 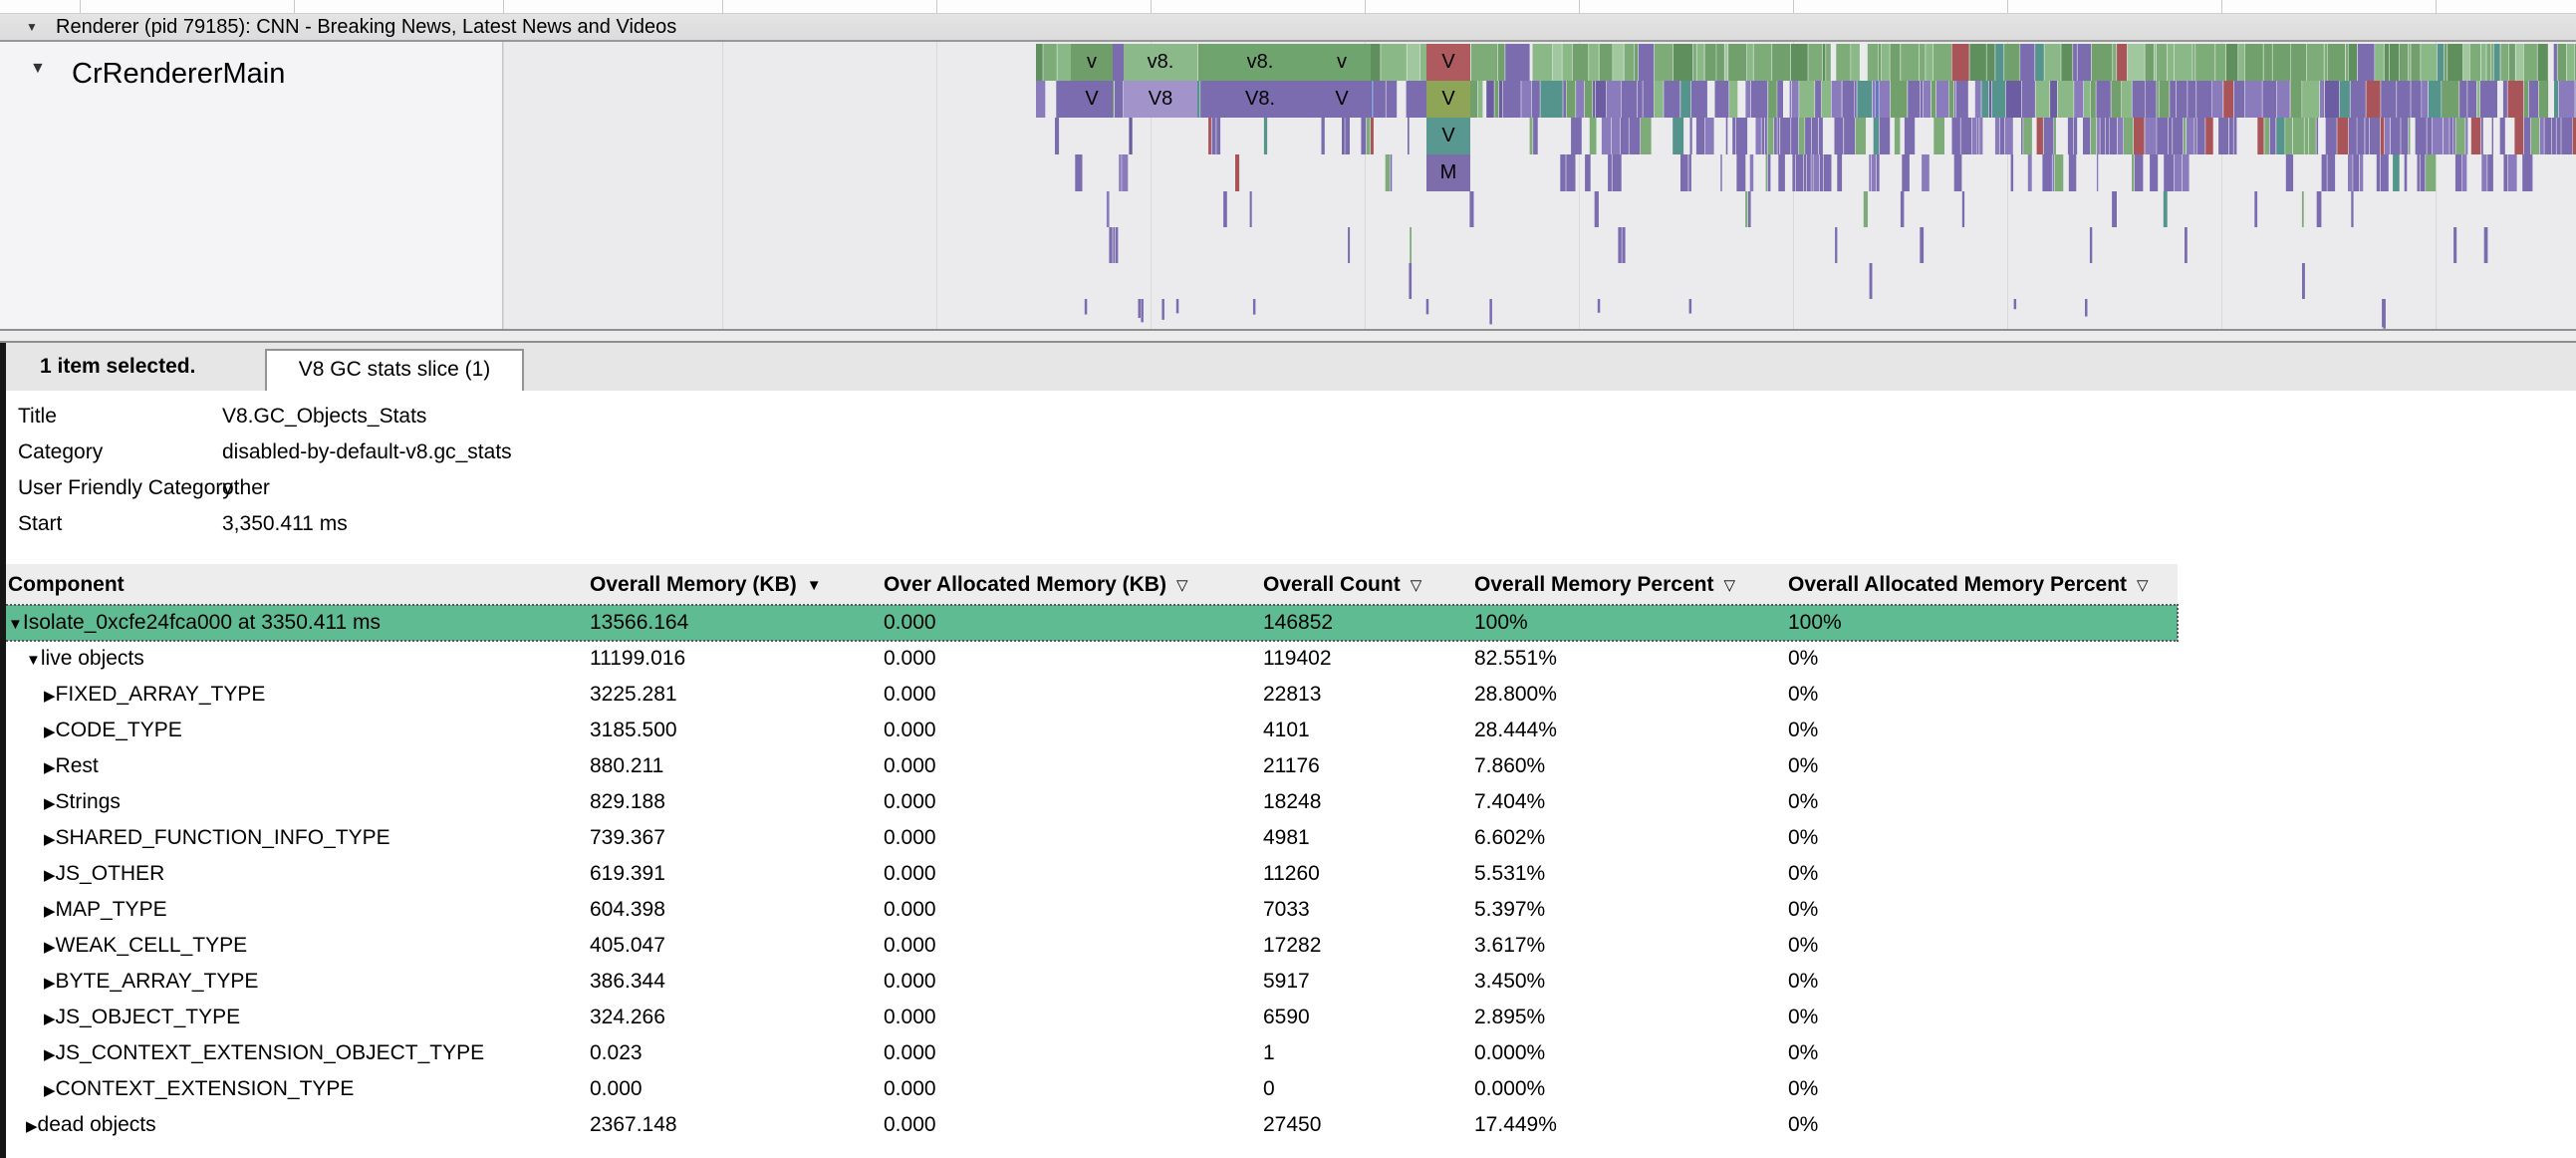 I want to click on cell-memory_percent: 5.397%, so click(x=1510, y=909).